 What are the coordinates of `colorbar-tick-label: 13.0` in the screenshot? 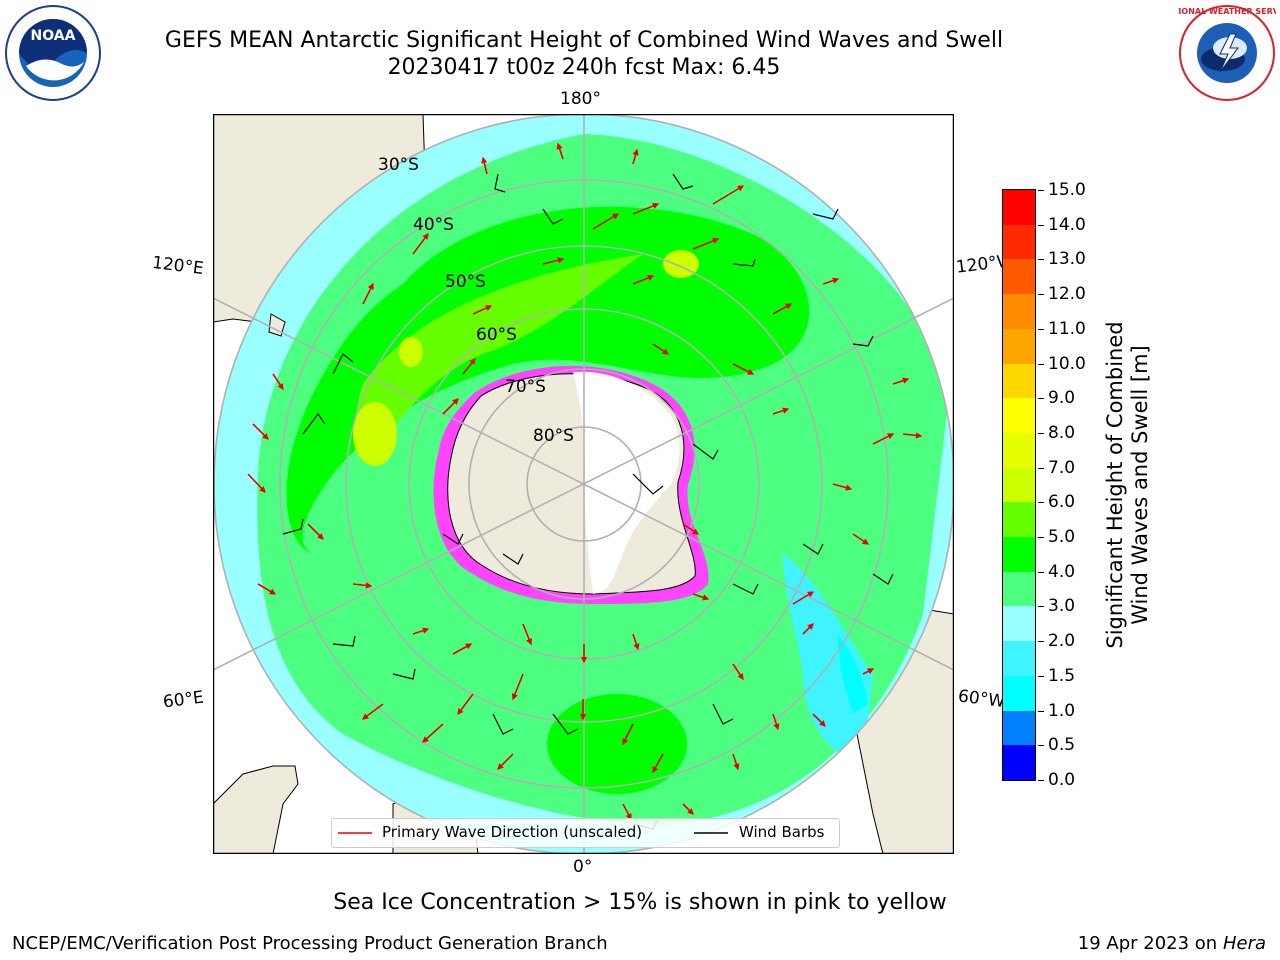 It's located at (1067, 259).